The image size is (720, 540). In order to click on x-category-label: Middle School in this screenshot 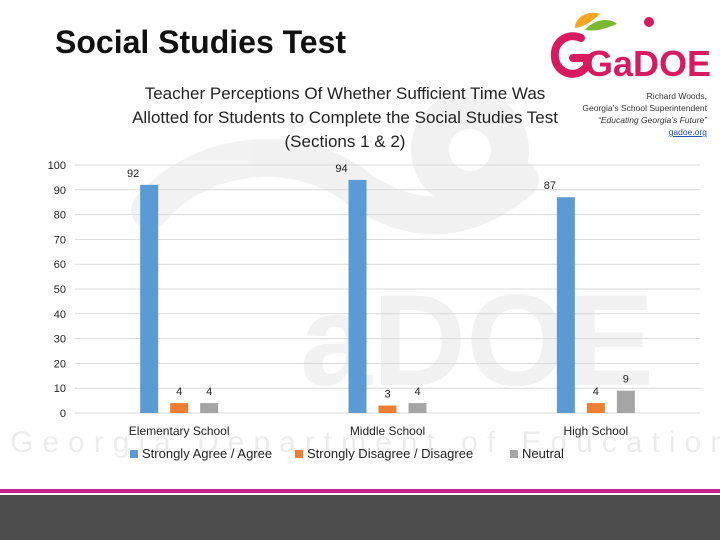, I will do `click(387, 431)`.